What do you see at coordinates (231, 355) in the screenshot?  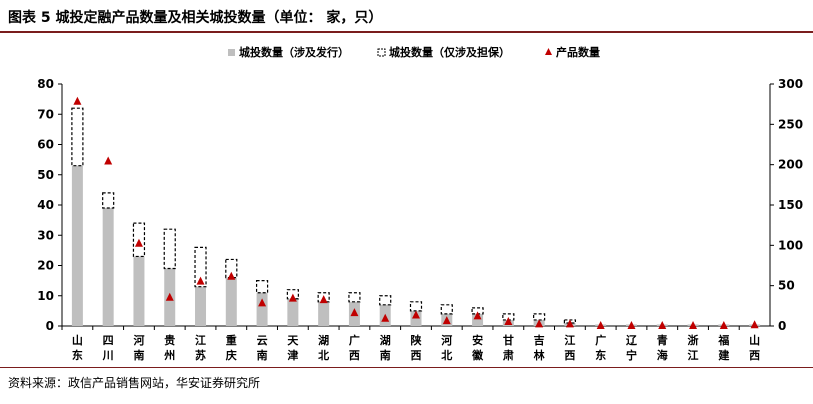 I see `category-label: 庆` at bounding box center [231, 355].